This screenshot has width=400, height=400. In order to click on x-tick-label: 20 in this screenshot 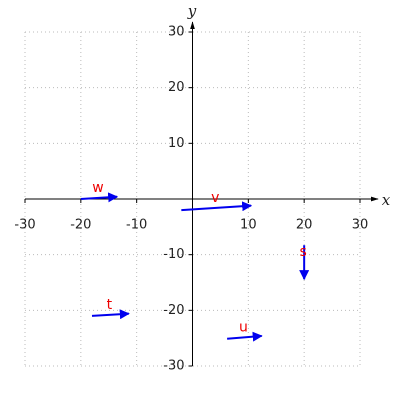, I will do `click(304, 225)`.